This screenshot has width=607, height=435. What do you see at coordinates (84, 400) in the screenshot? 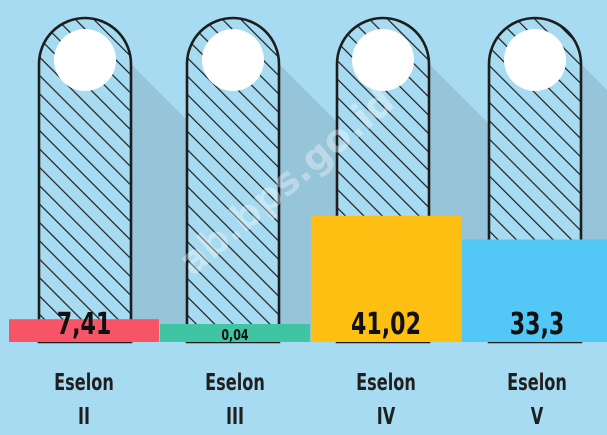
I see `category-label: Eselon II` at bounding box center [84, 400].